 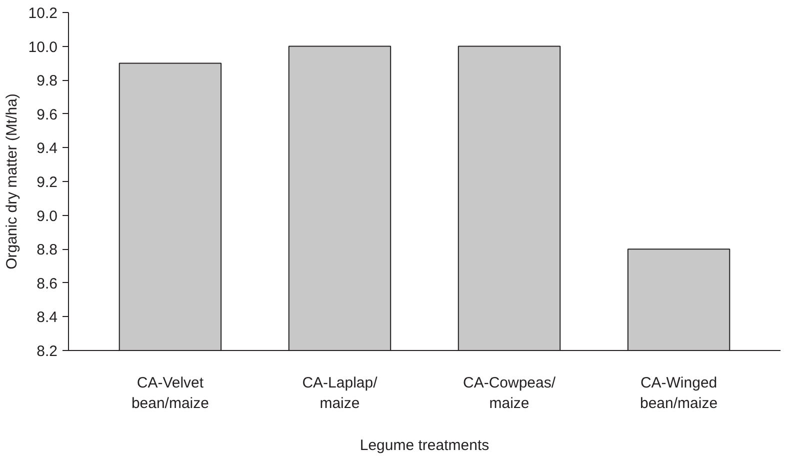 I want to click on y-tick-label: 8.2, so click(x=47, y=351).